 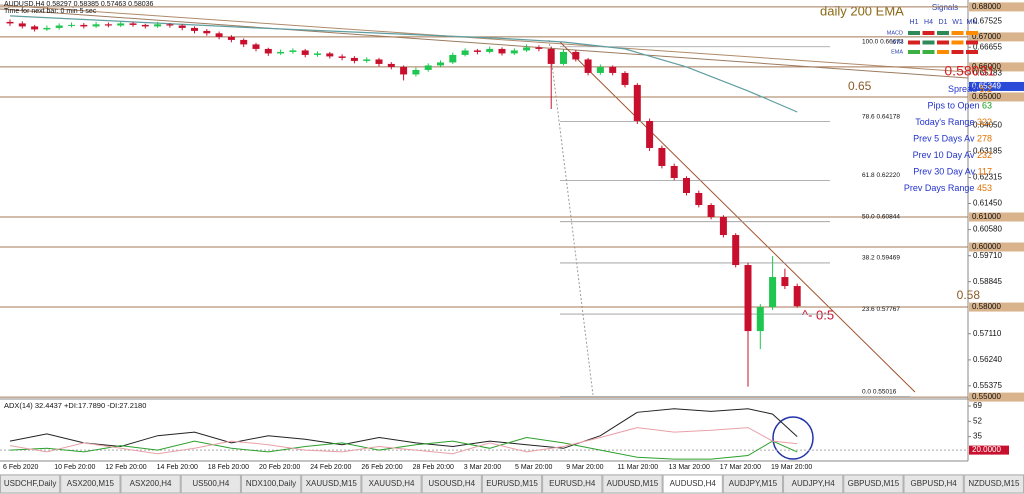 I want to click on tab-label: AUDJPY,M15, so click(x=753, y=483).